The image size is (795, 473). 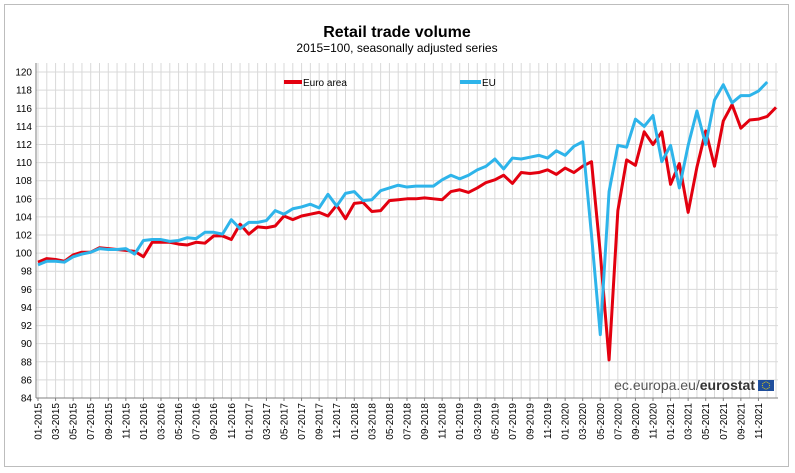 I want to click on x-tick-label: 09-2018, so click(x=425, y=421).